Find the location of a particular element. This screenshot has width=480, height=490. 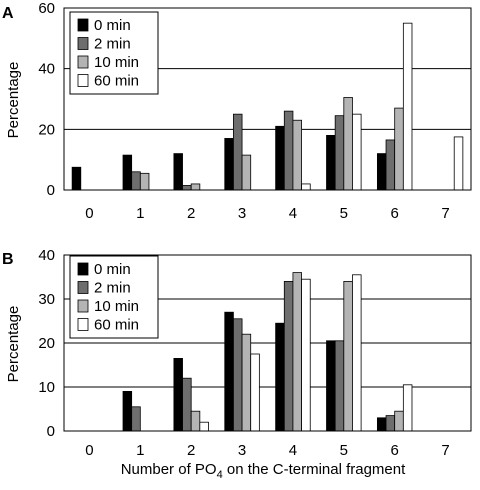

x-axis-title: Number of PO4 on the C-terminal fragment is located at coordinates (263, 471).